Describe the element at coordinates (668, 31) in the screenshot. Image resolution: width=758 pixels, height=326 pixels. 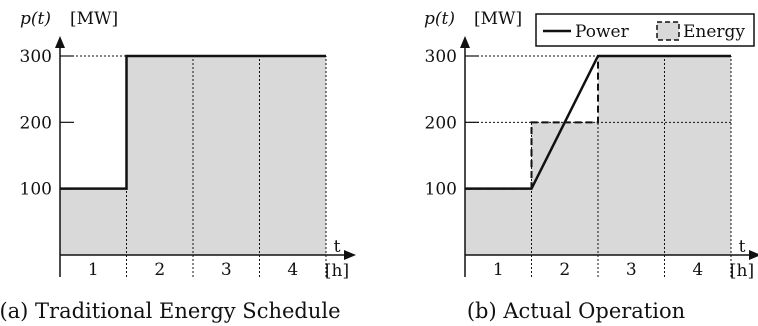
I see `legend-energy-swatch` at that location.